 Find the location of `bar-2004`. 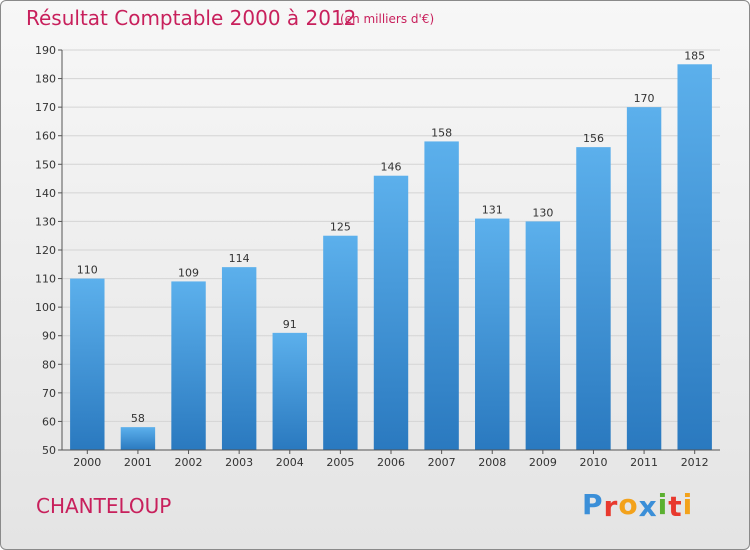

bar-2004 is located at coordinates (289, 391).